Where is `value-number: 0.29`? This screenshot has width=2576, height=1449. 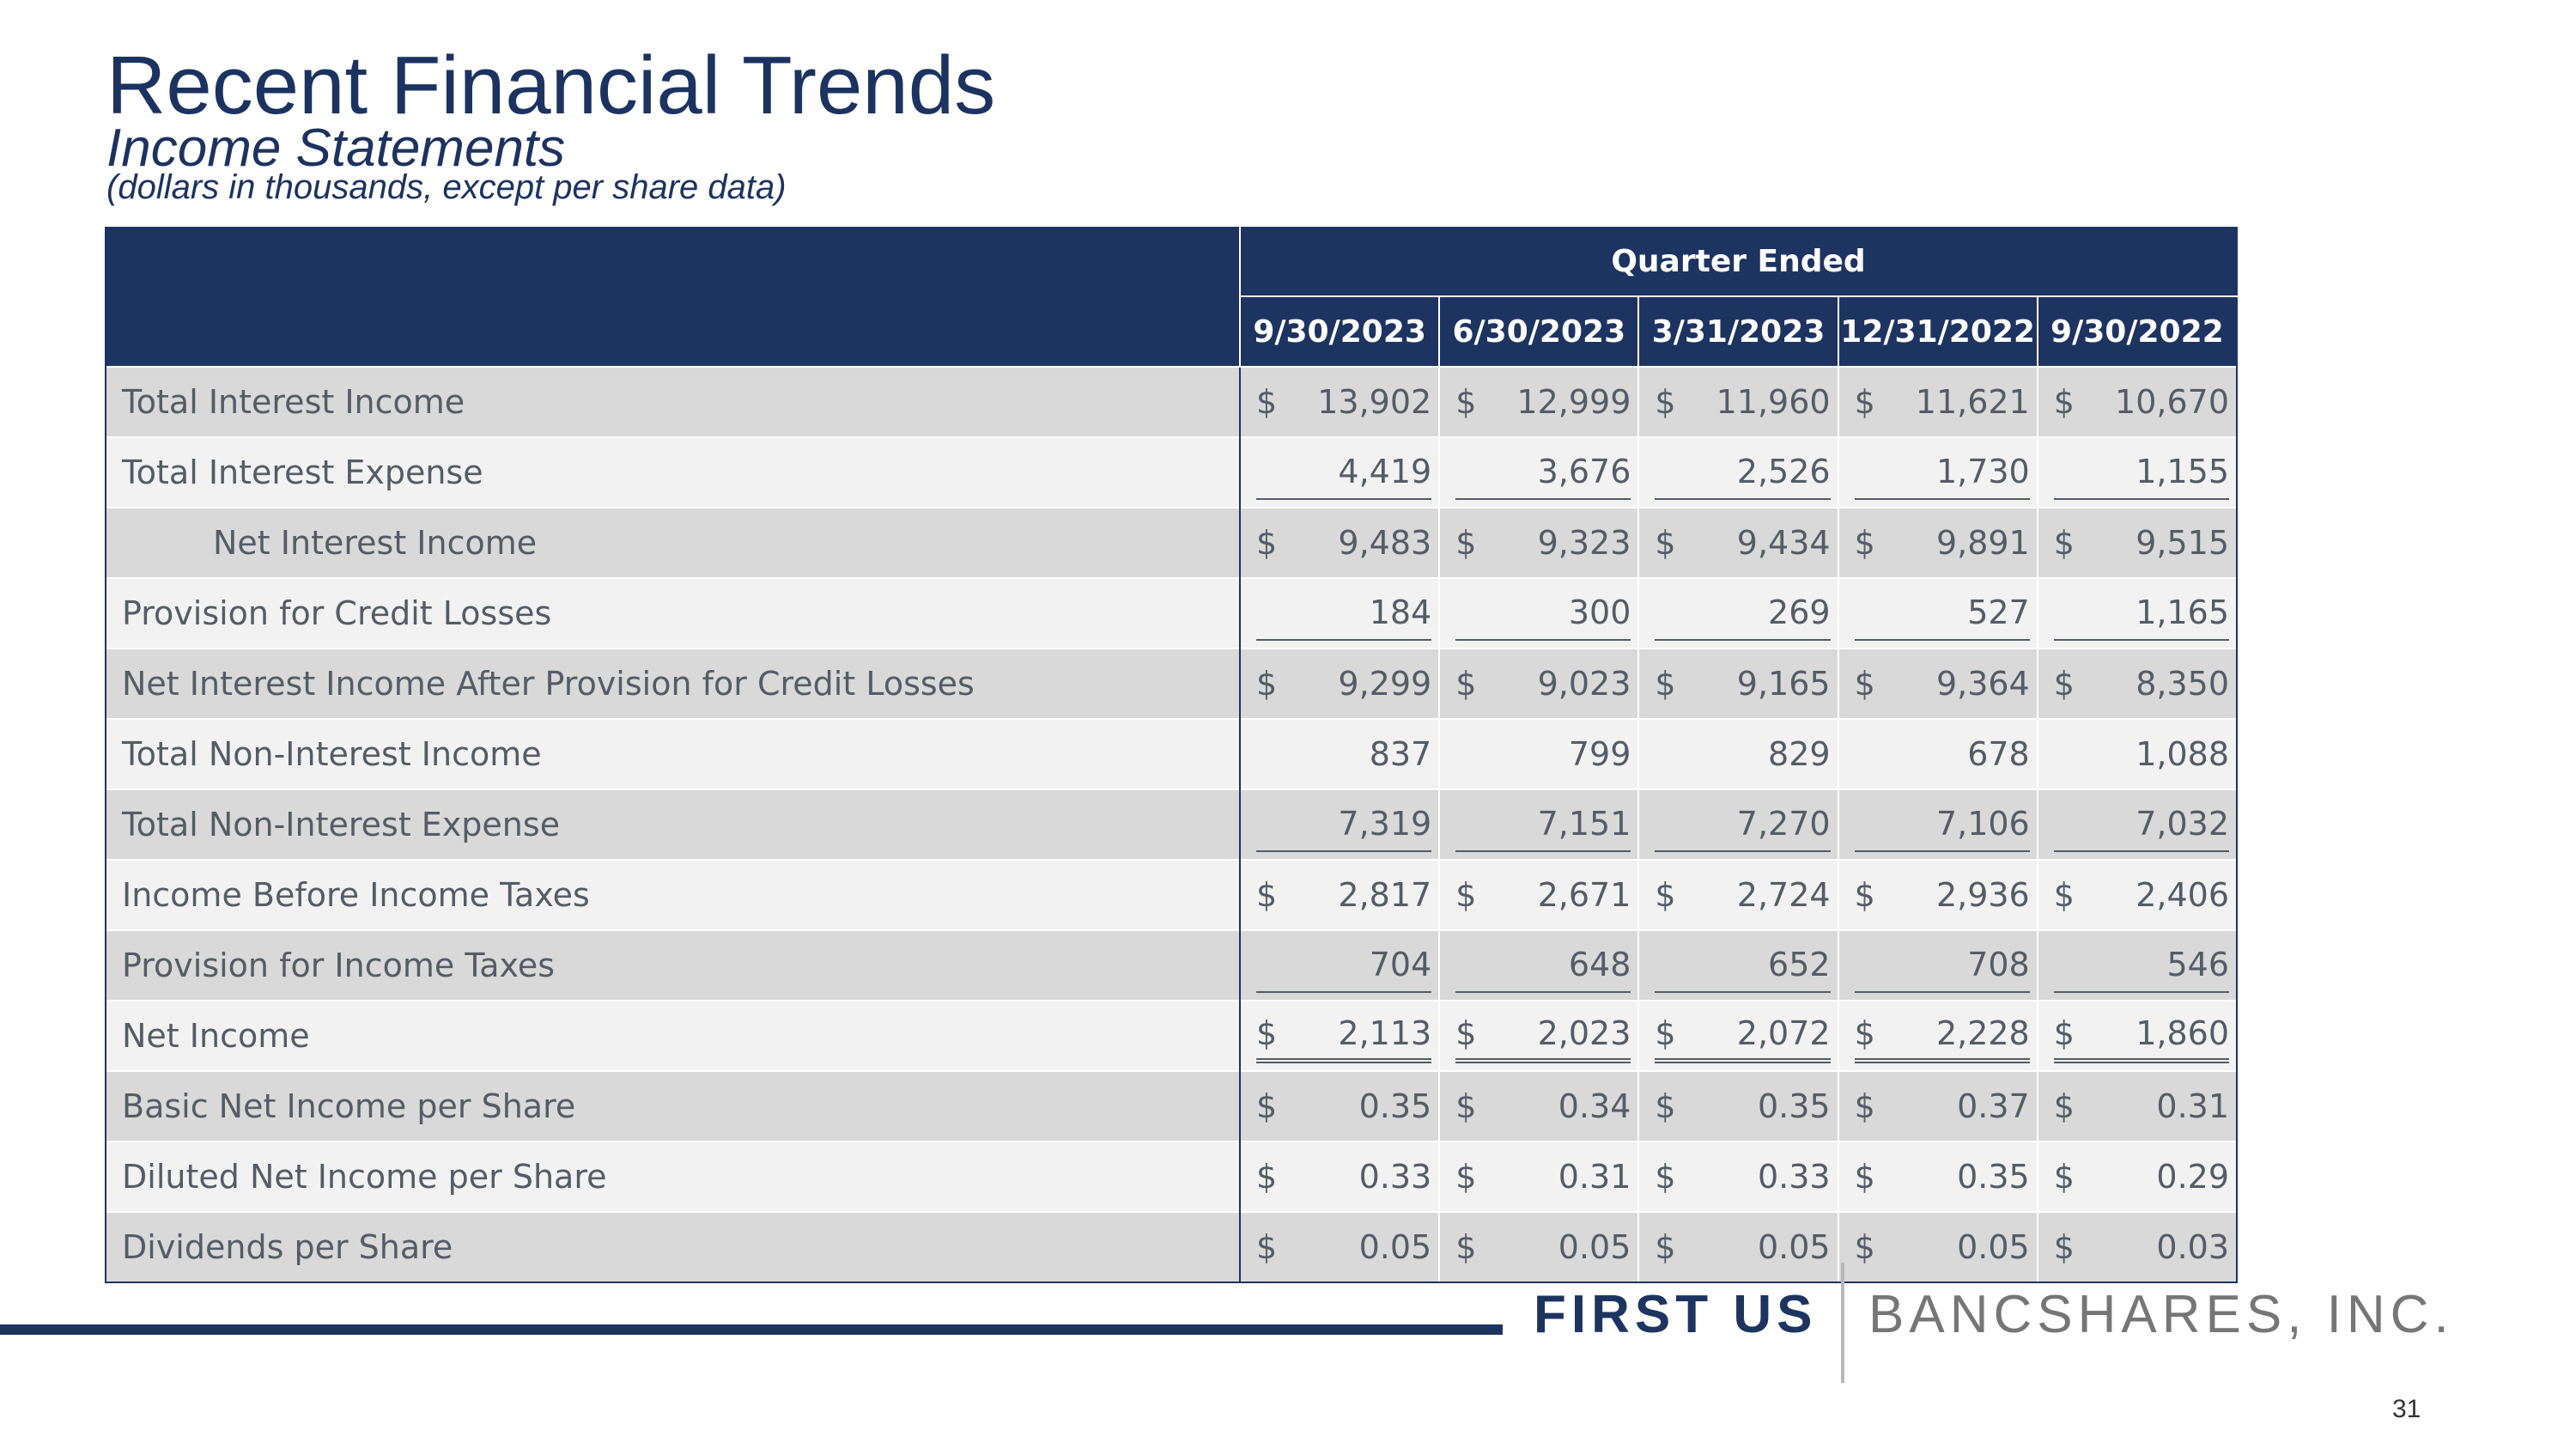 value-number: 0.29 is located at coordinates (2192, 1177).